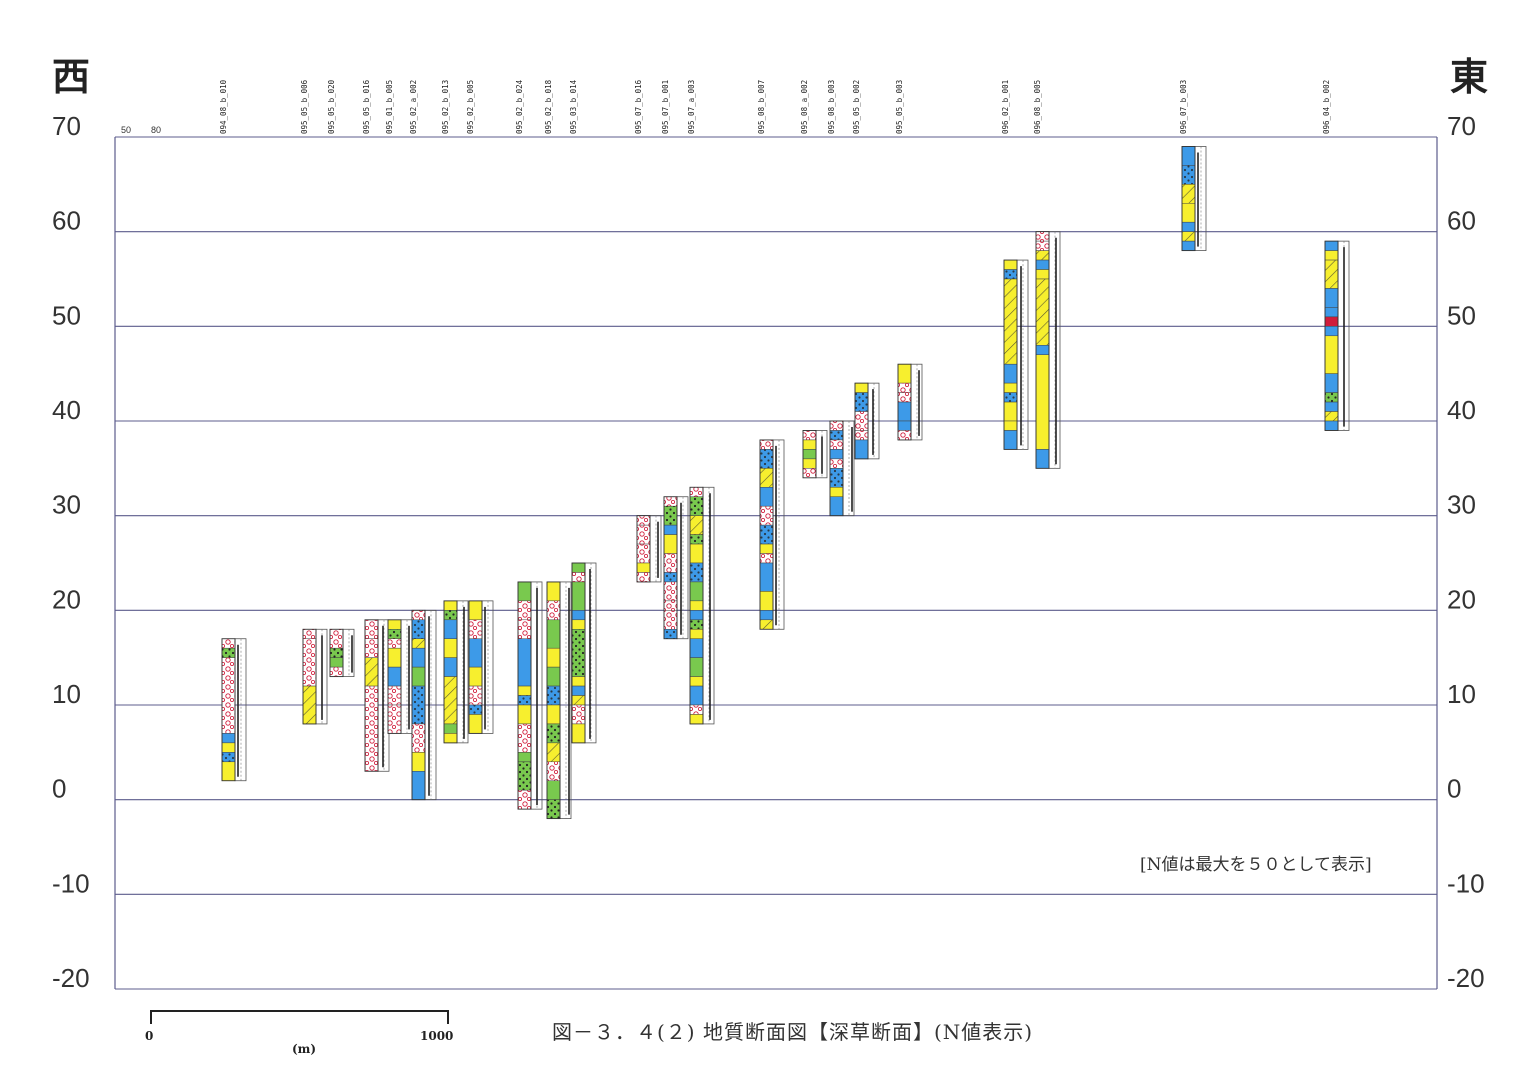 This screenshot has width=1529, height=1077. Describe the element at coordinates (66, 599) in the screenshot. I see `tick-label-left-20: 20` at that location.